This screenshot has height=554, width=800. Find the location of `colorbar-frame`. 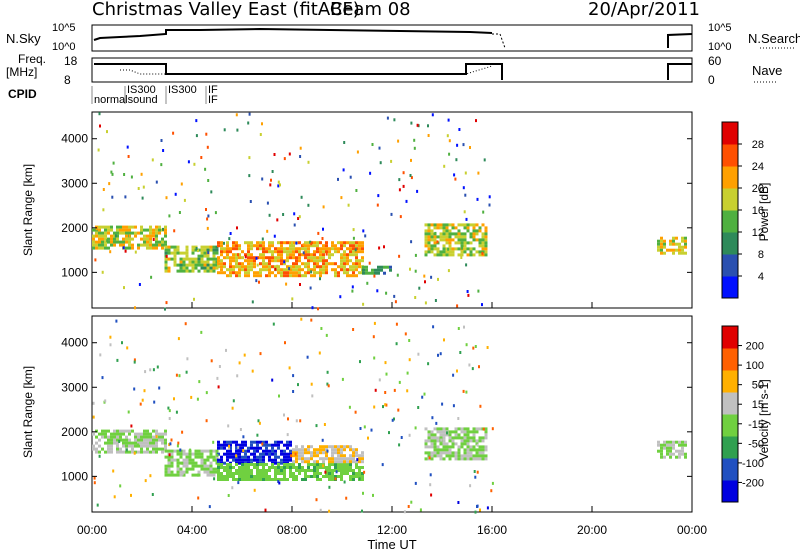

colorbar-frame is located at coordinates (730, 414).